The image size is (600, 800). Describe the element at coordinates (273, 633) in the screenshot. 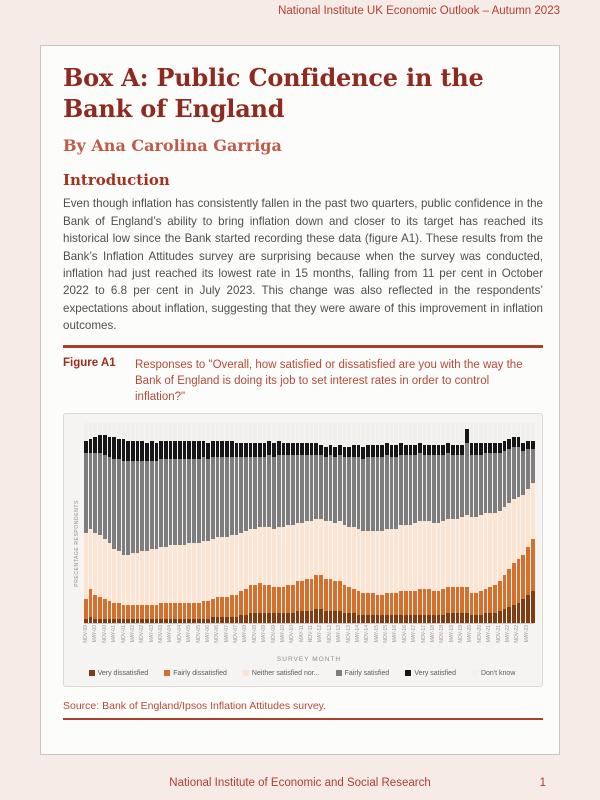

I see `x-tick-label: NOV-09` at that location.